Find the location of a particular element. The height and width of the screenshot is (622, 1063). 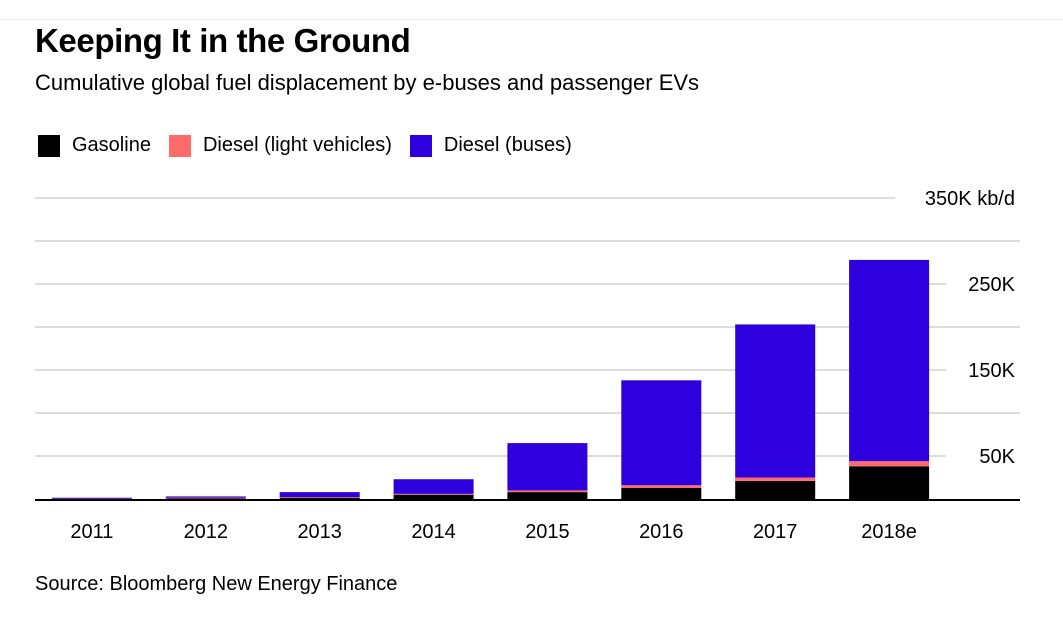

bar-gasoline-2017 is located at coordinates (775, 489).